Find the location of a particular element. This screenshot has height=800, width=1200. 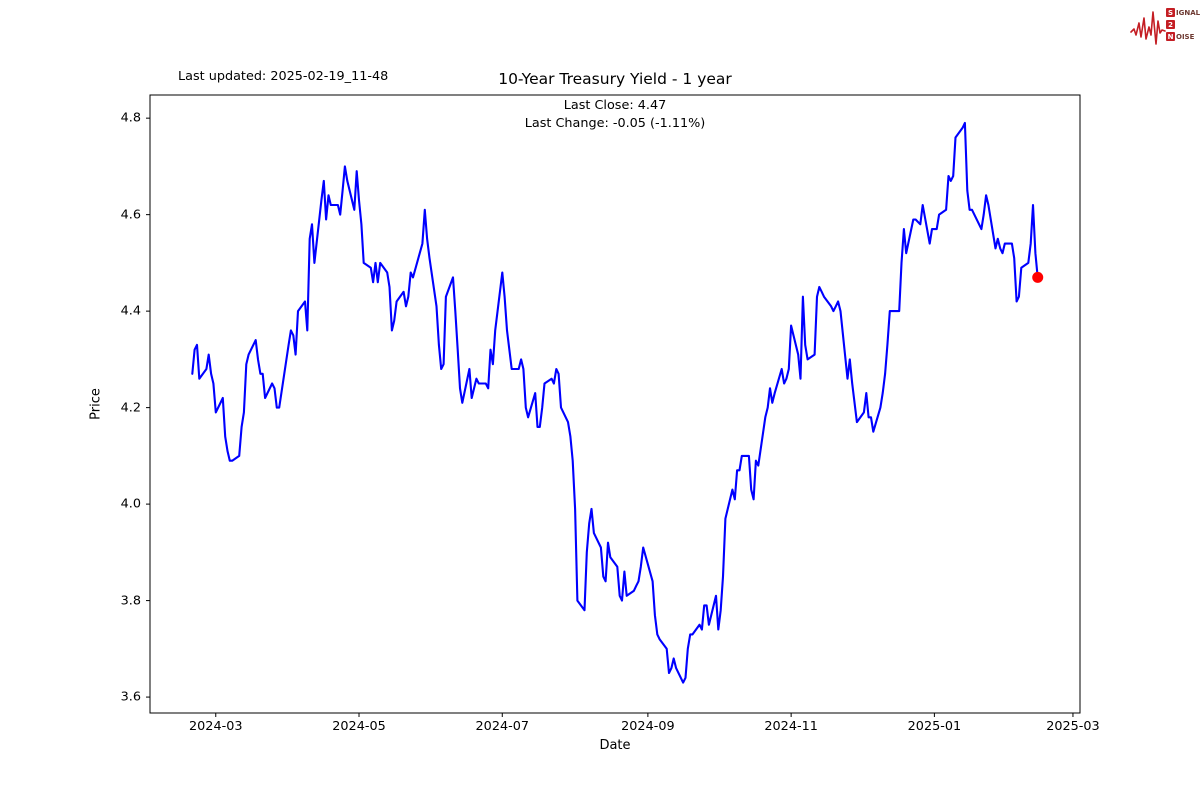

logo-row-2: 2 is located at coordinates (1183, 24).